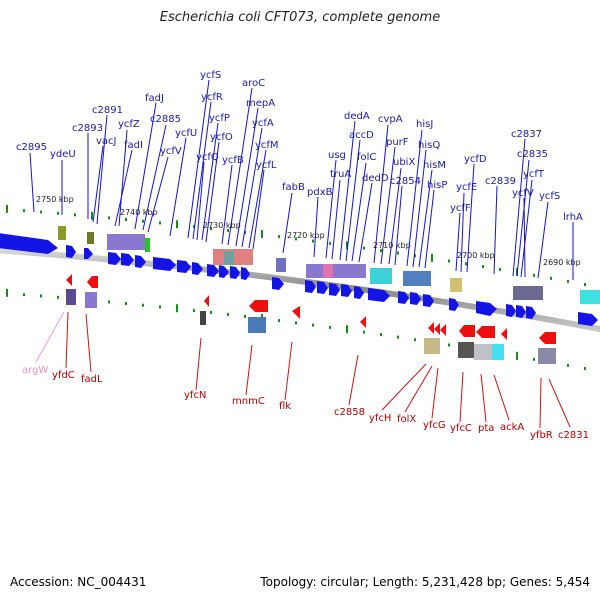  I want to click on gene-label: folC, so click(366, 157).